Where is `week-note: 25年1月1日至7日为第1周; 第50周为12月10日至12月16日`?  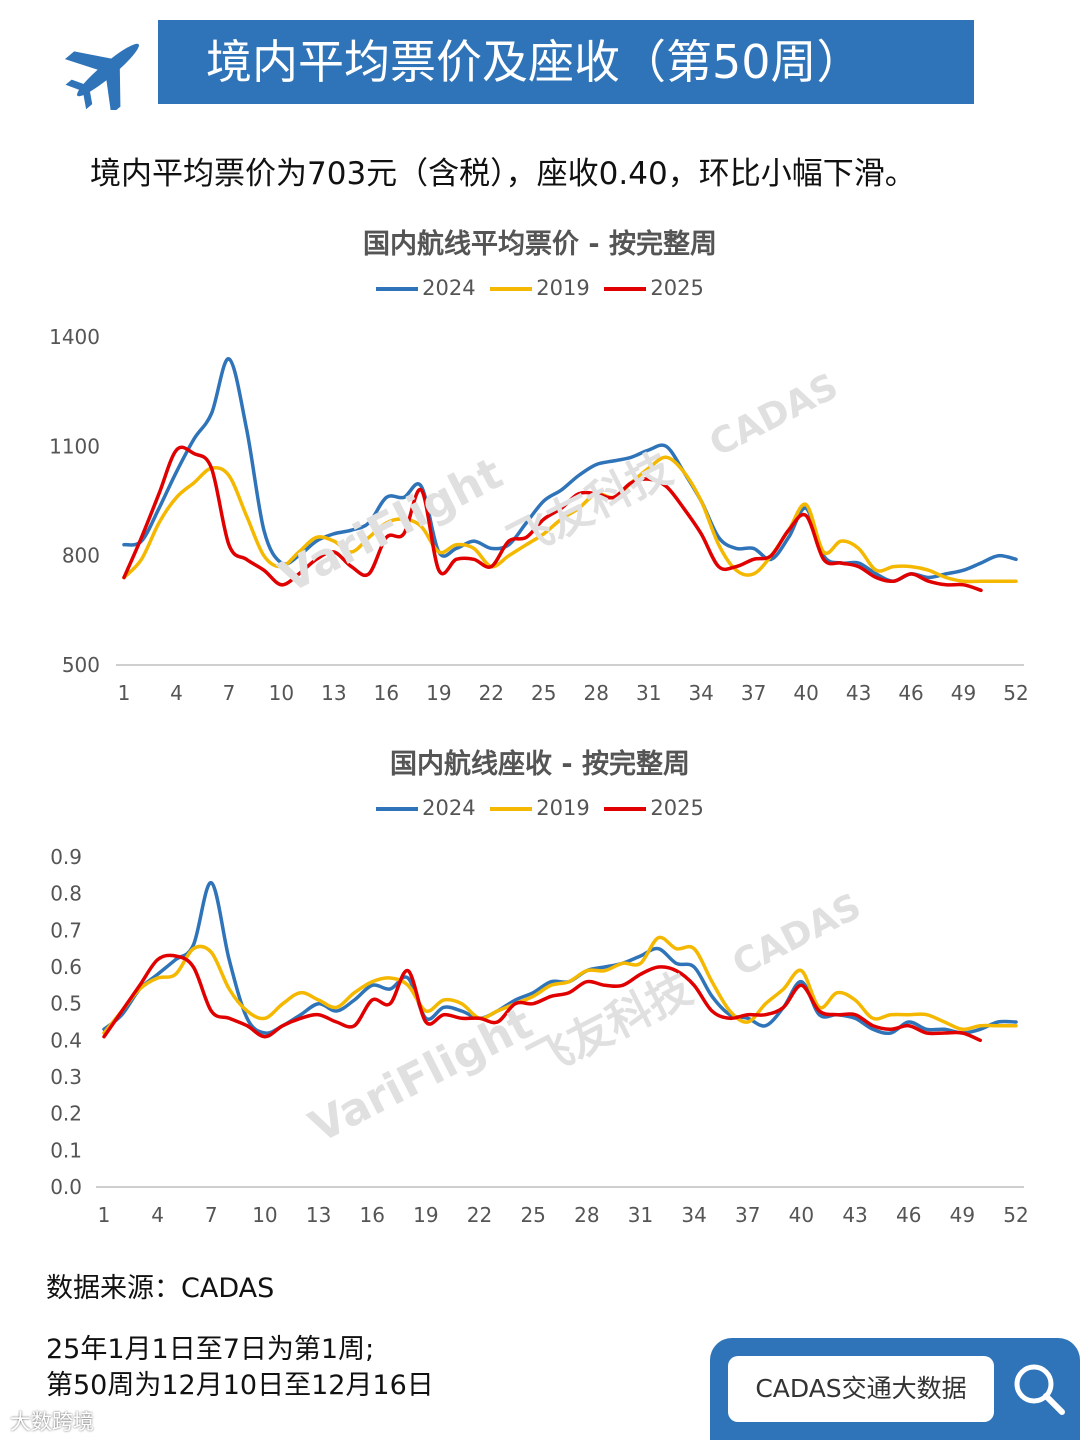
week-note: 25年1月1日至7日为第1周; 第50周为12月10日至12月16日 is located at coordinates (240, 1368).